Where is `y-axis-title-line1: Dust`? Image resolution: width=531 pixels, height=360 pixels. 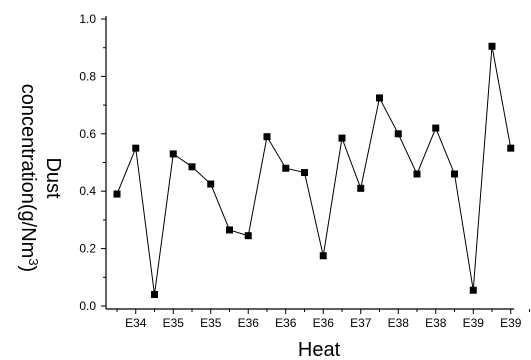
y-axis-title-line1: Dust is located at coordinates (53, 178).